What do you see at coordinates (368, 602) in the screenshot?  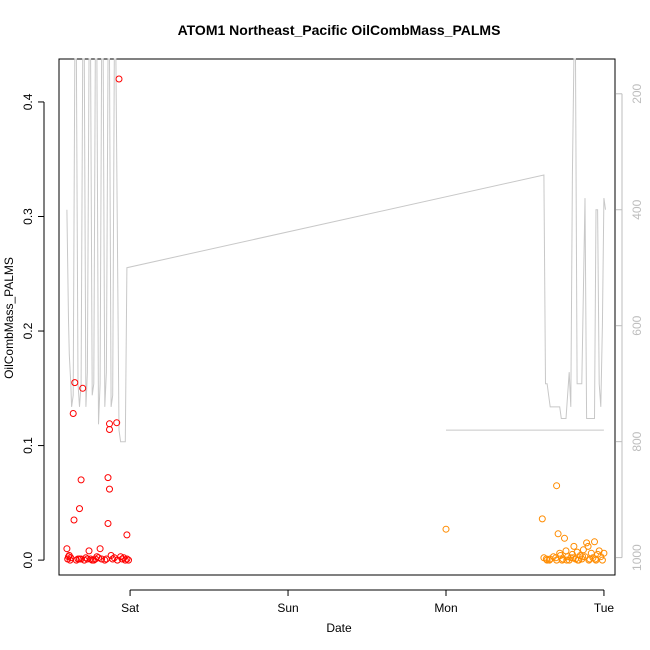 I see `x-axis: Sat Sun Mon Tue` at bounding box center [368, 602].